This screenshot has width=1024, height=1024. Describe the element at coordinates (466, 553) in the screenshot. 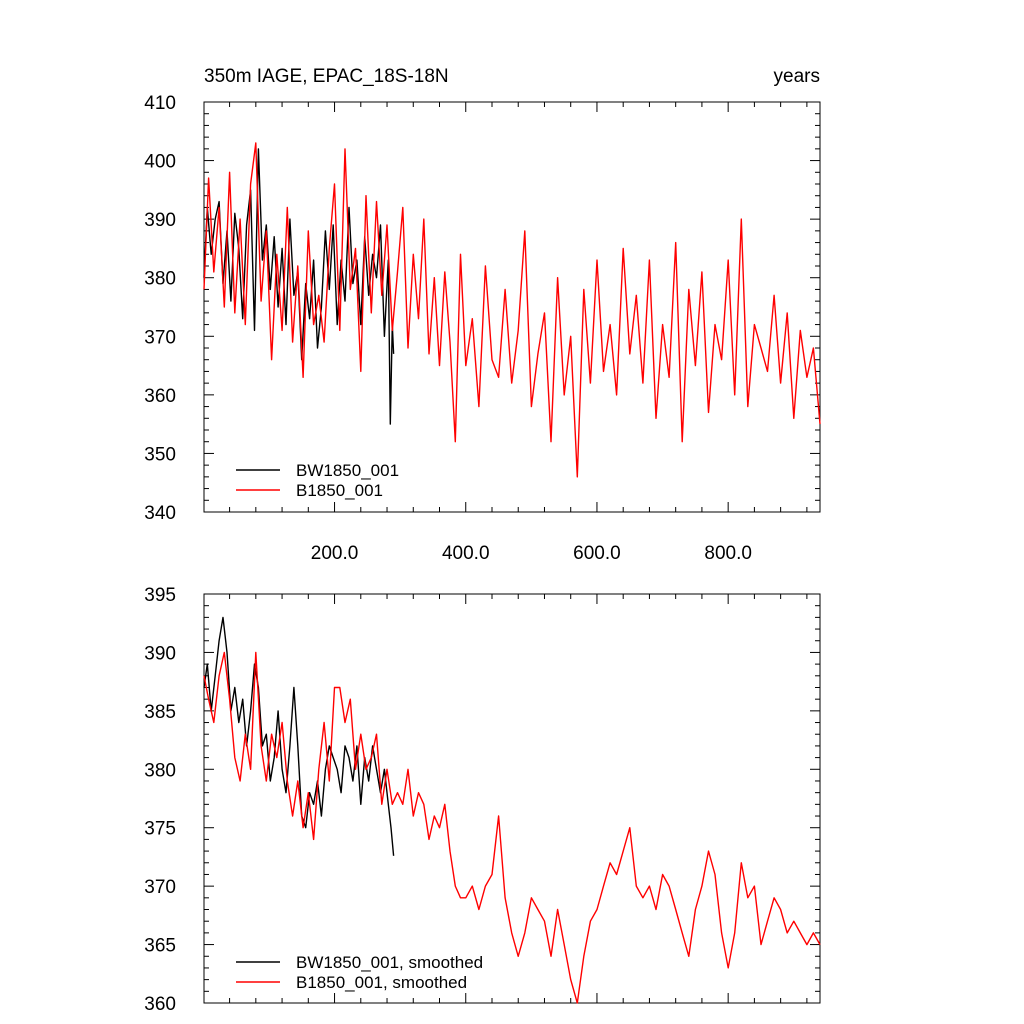

I see `x-tick-label: 400.0` at that location.